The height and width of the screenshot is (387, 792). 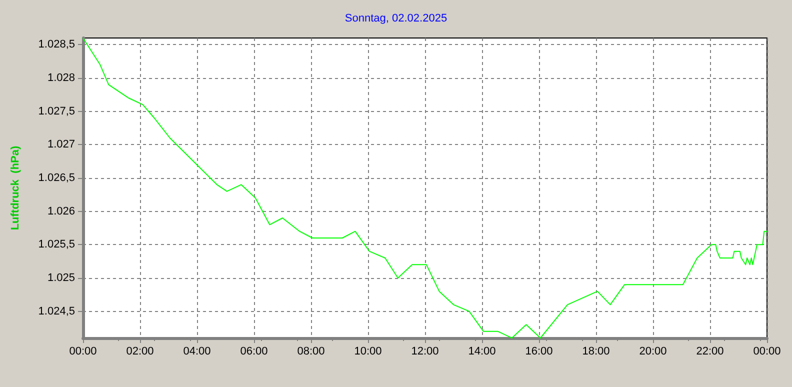 I want to click on y-tick-label: 1.025,5, so click(x=56, y=244).